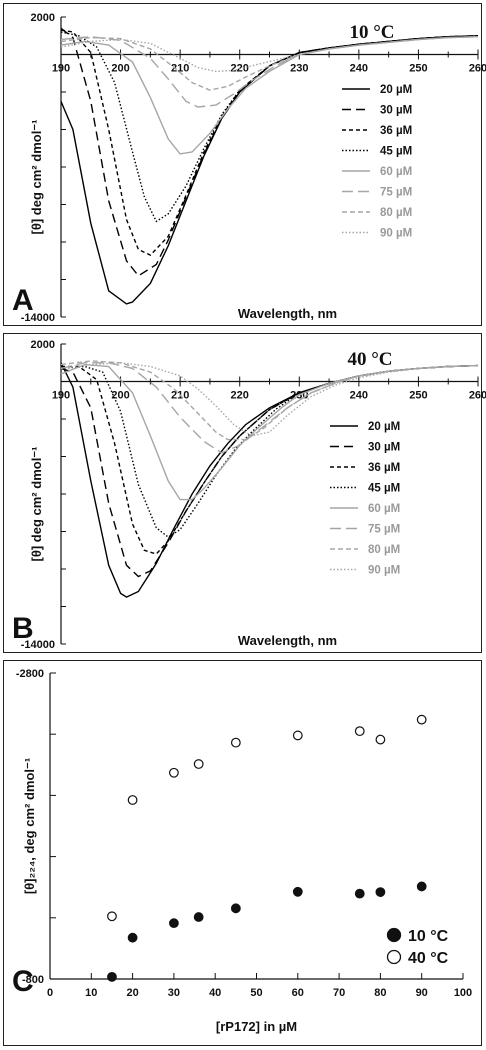 This screenshot has height=1050, width=486. Describe the element at coordinates (380, 993) in the screenshot. I see `x-tick-label: 80` at that location.